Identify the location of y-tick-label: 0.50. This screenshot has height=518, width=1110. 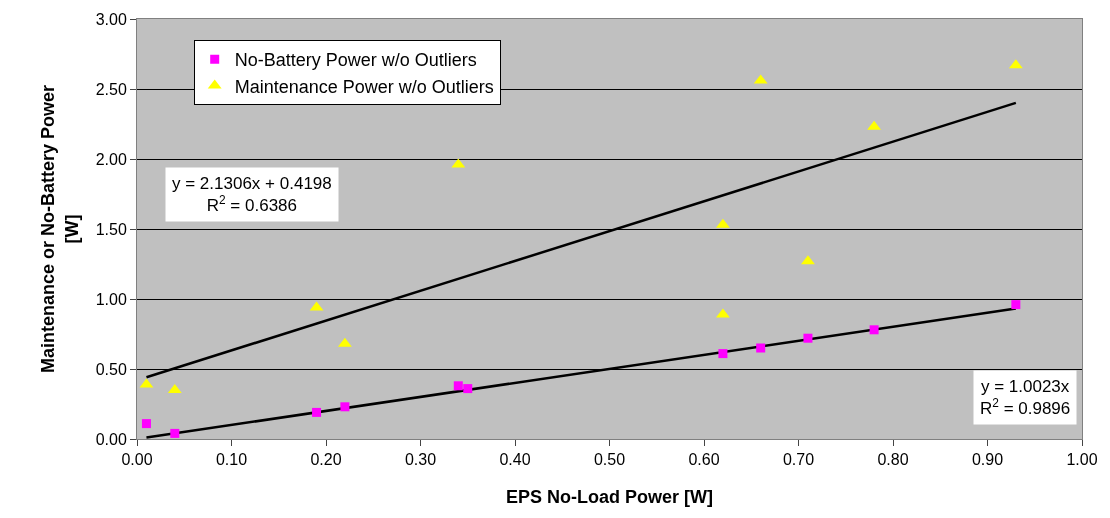
(111, 369).